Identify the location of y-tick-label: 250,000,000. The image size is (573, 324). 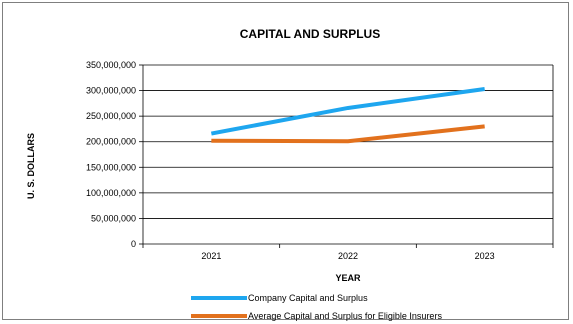
(111, 116).